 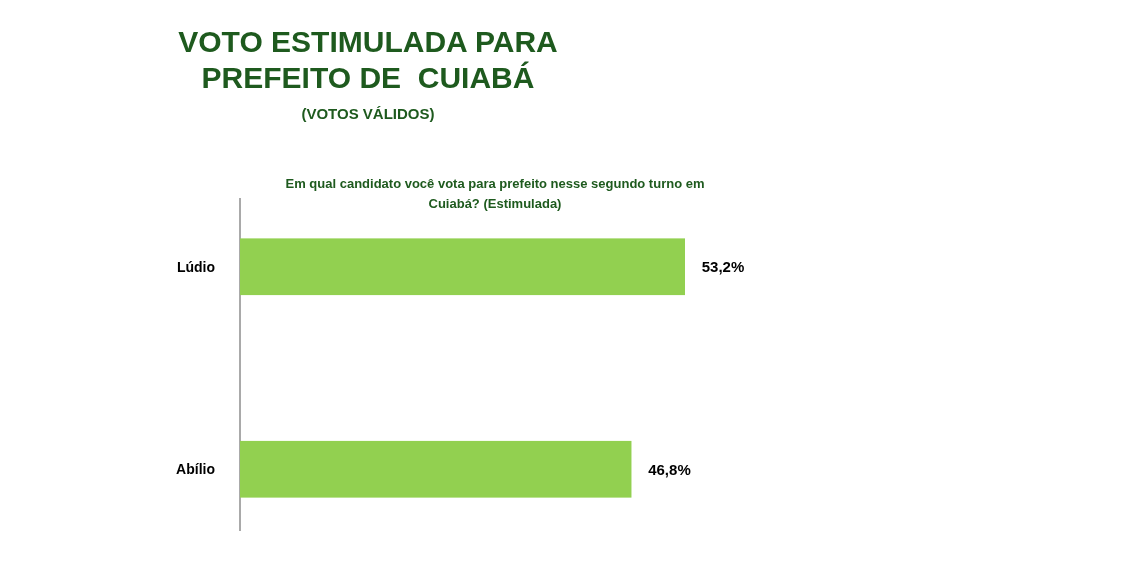 I want to click on data-label: 46,8%, so click(x=669, y=469).